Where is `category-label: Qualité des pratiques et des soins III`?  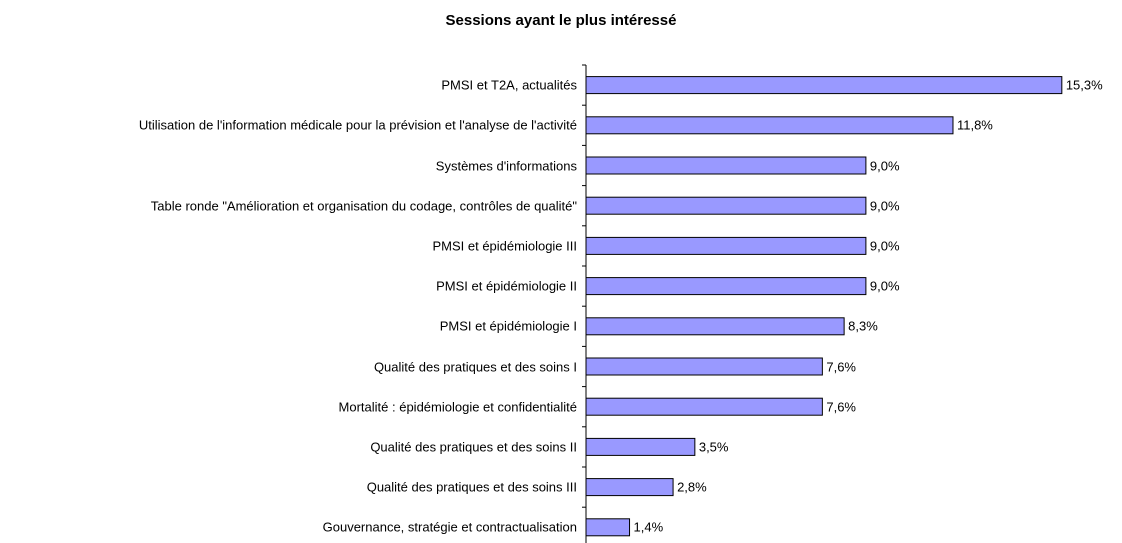
category-label: Qualité des pratiques et des soins III is located at coordinates (471, 487).